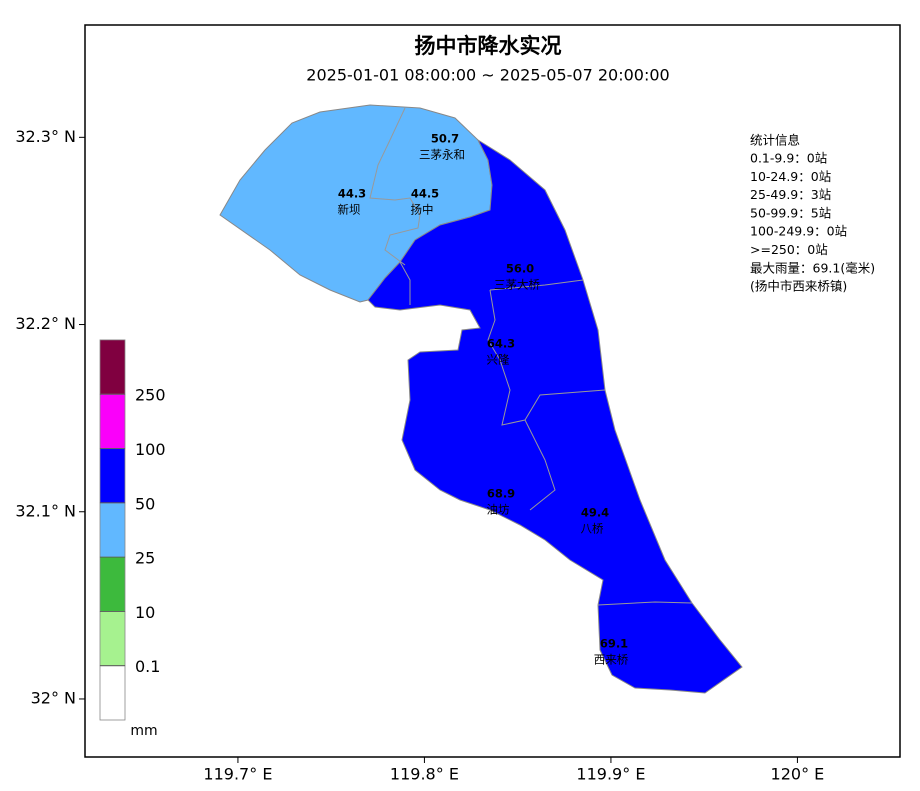  Describe the element at coordinates (790, 212) in the screenshot. I see `stats-line: 50-99.9：5站` at that location.